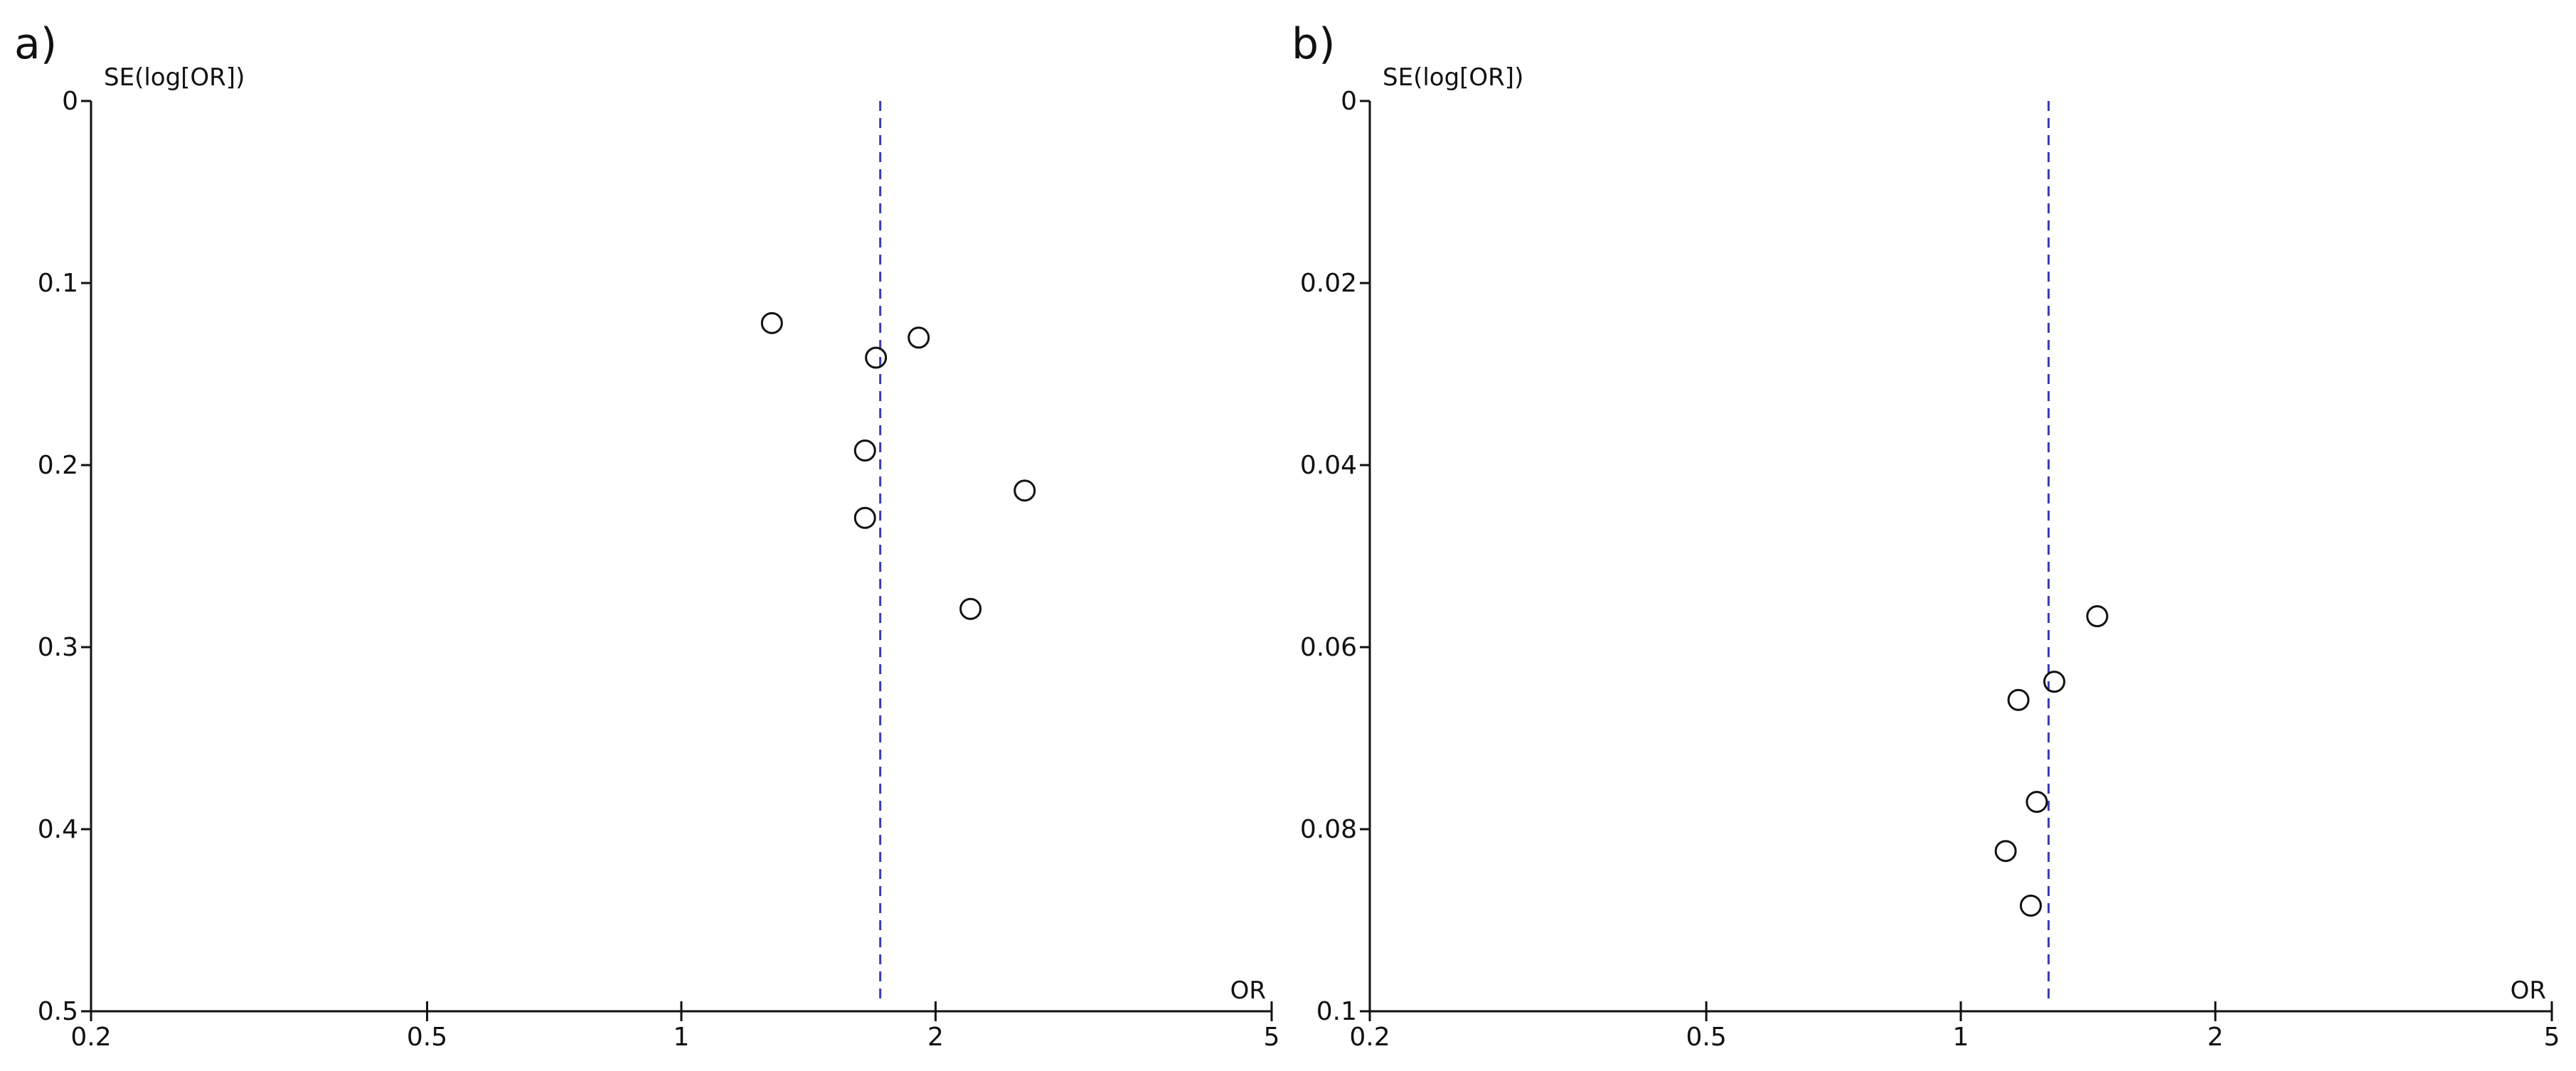 The image size is (2576, 1071). What do you see at coordinates (1314, 44) in the screenshot?
I see `panel-label: b)` at bounding box center [1314, 44].